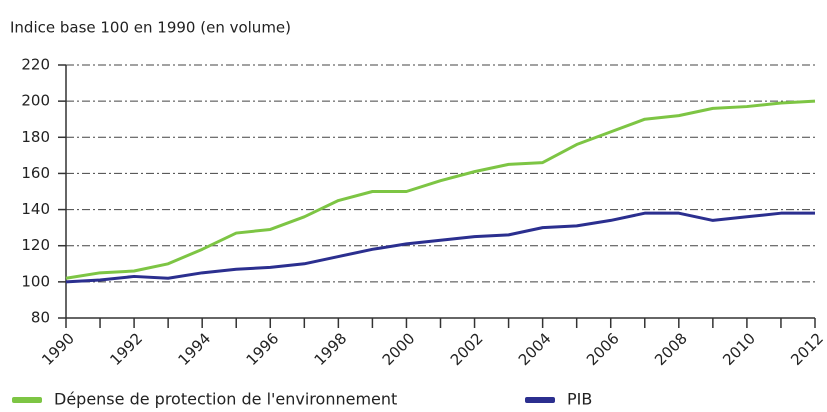 Image resolution: width=827 pixels, height=412 pixels. What do you see at coordinates (331, 349) in the screenshot?
I see `x-tick-label: 1998` at bounding box center [331, 349].